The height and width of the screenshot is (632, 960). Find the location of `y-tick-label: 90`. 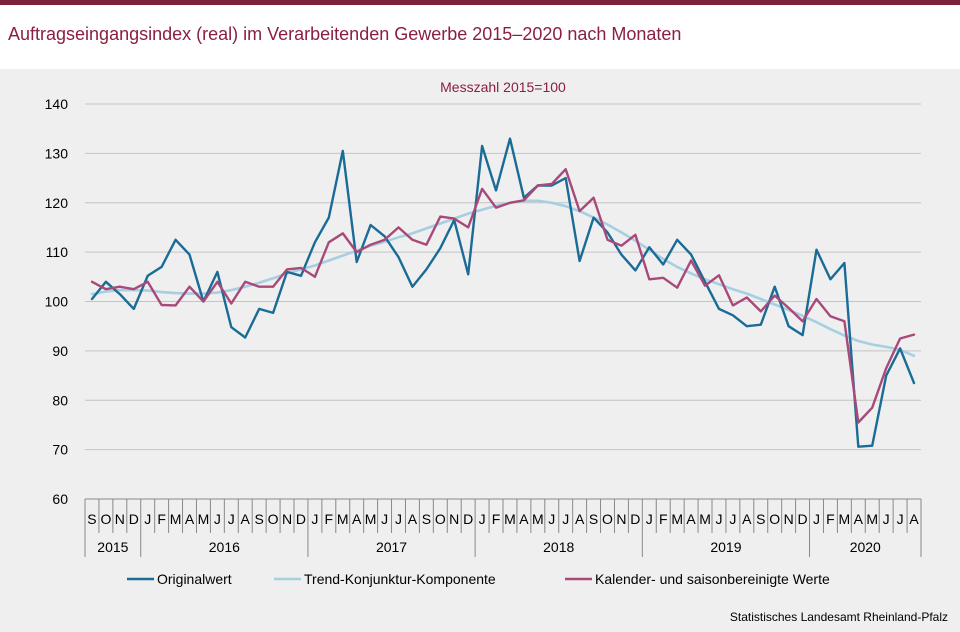

y-tick-label: 90 is located at coordinates (60, 351).